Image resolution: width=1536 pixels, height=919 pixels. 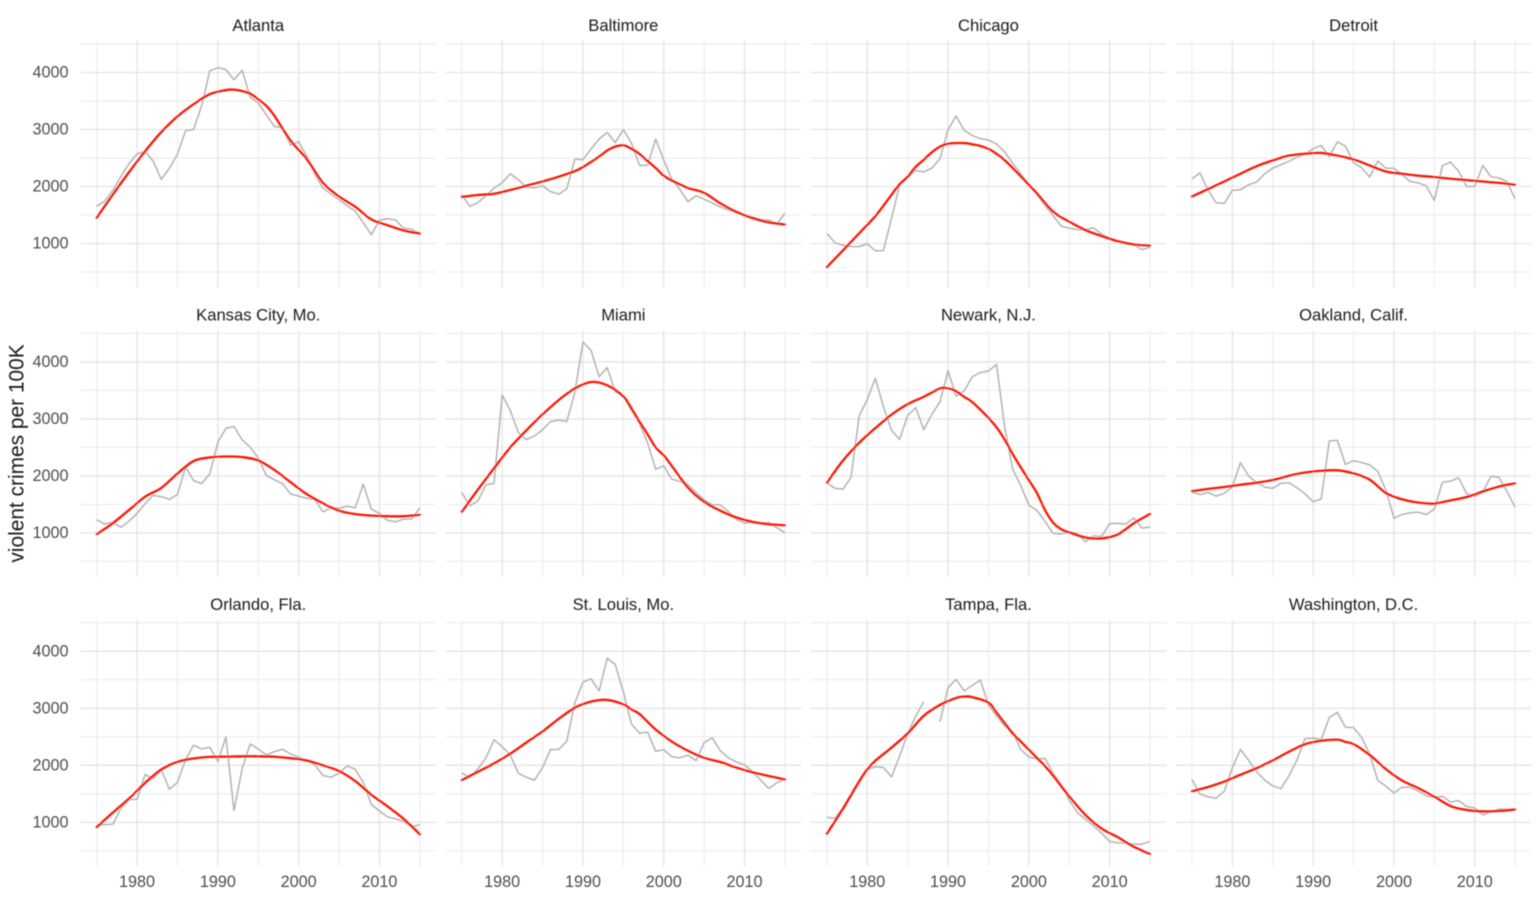 What do you see at coordinates (988, 25) in the screenshot?
I see `svg-text: Chicago` at bounding box center [988, 25].